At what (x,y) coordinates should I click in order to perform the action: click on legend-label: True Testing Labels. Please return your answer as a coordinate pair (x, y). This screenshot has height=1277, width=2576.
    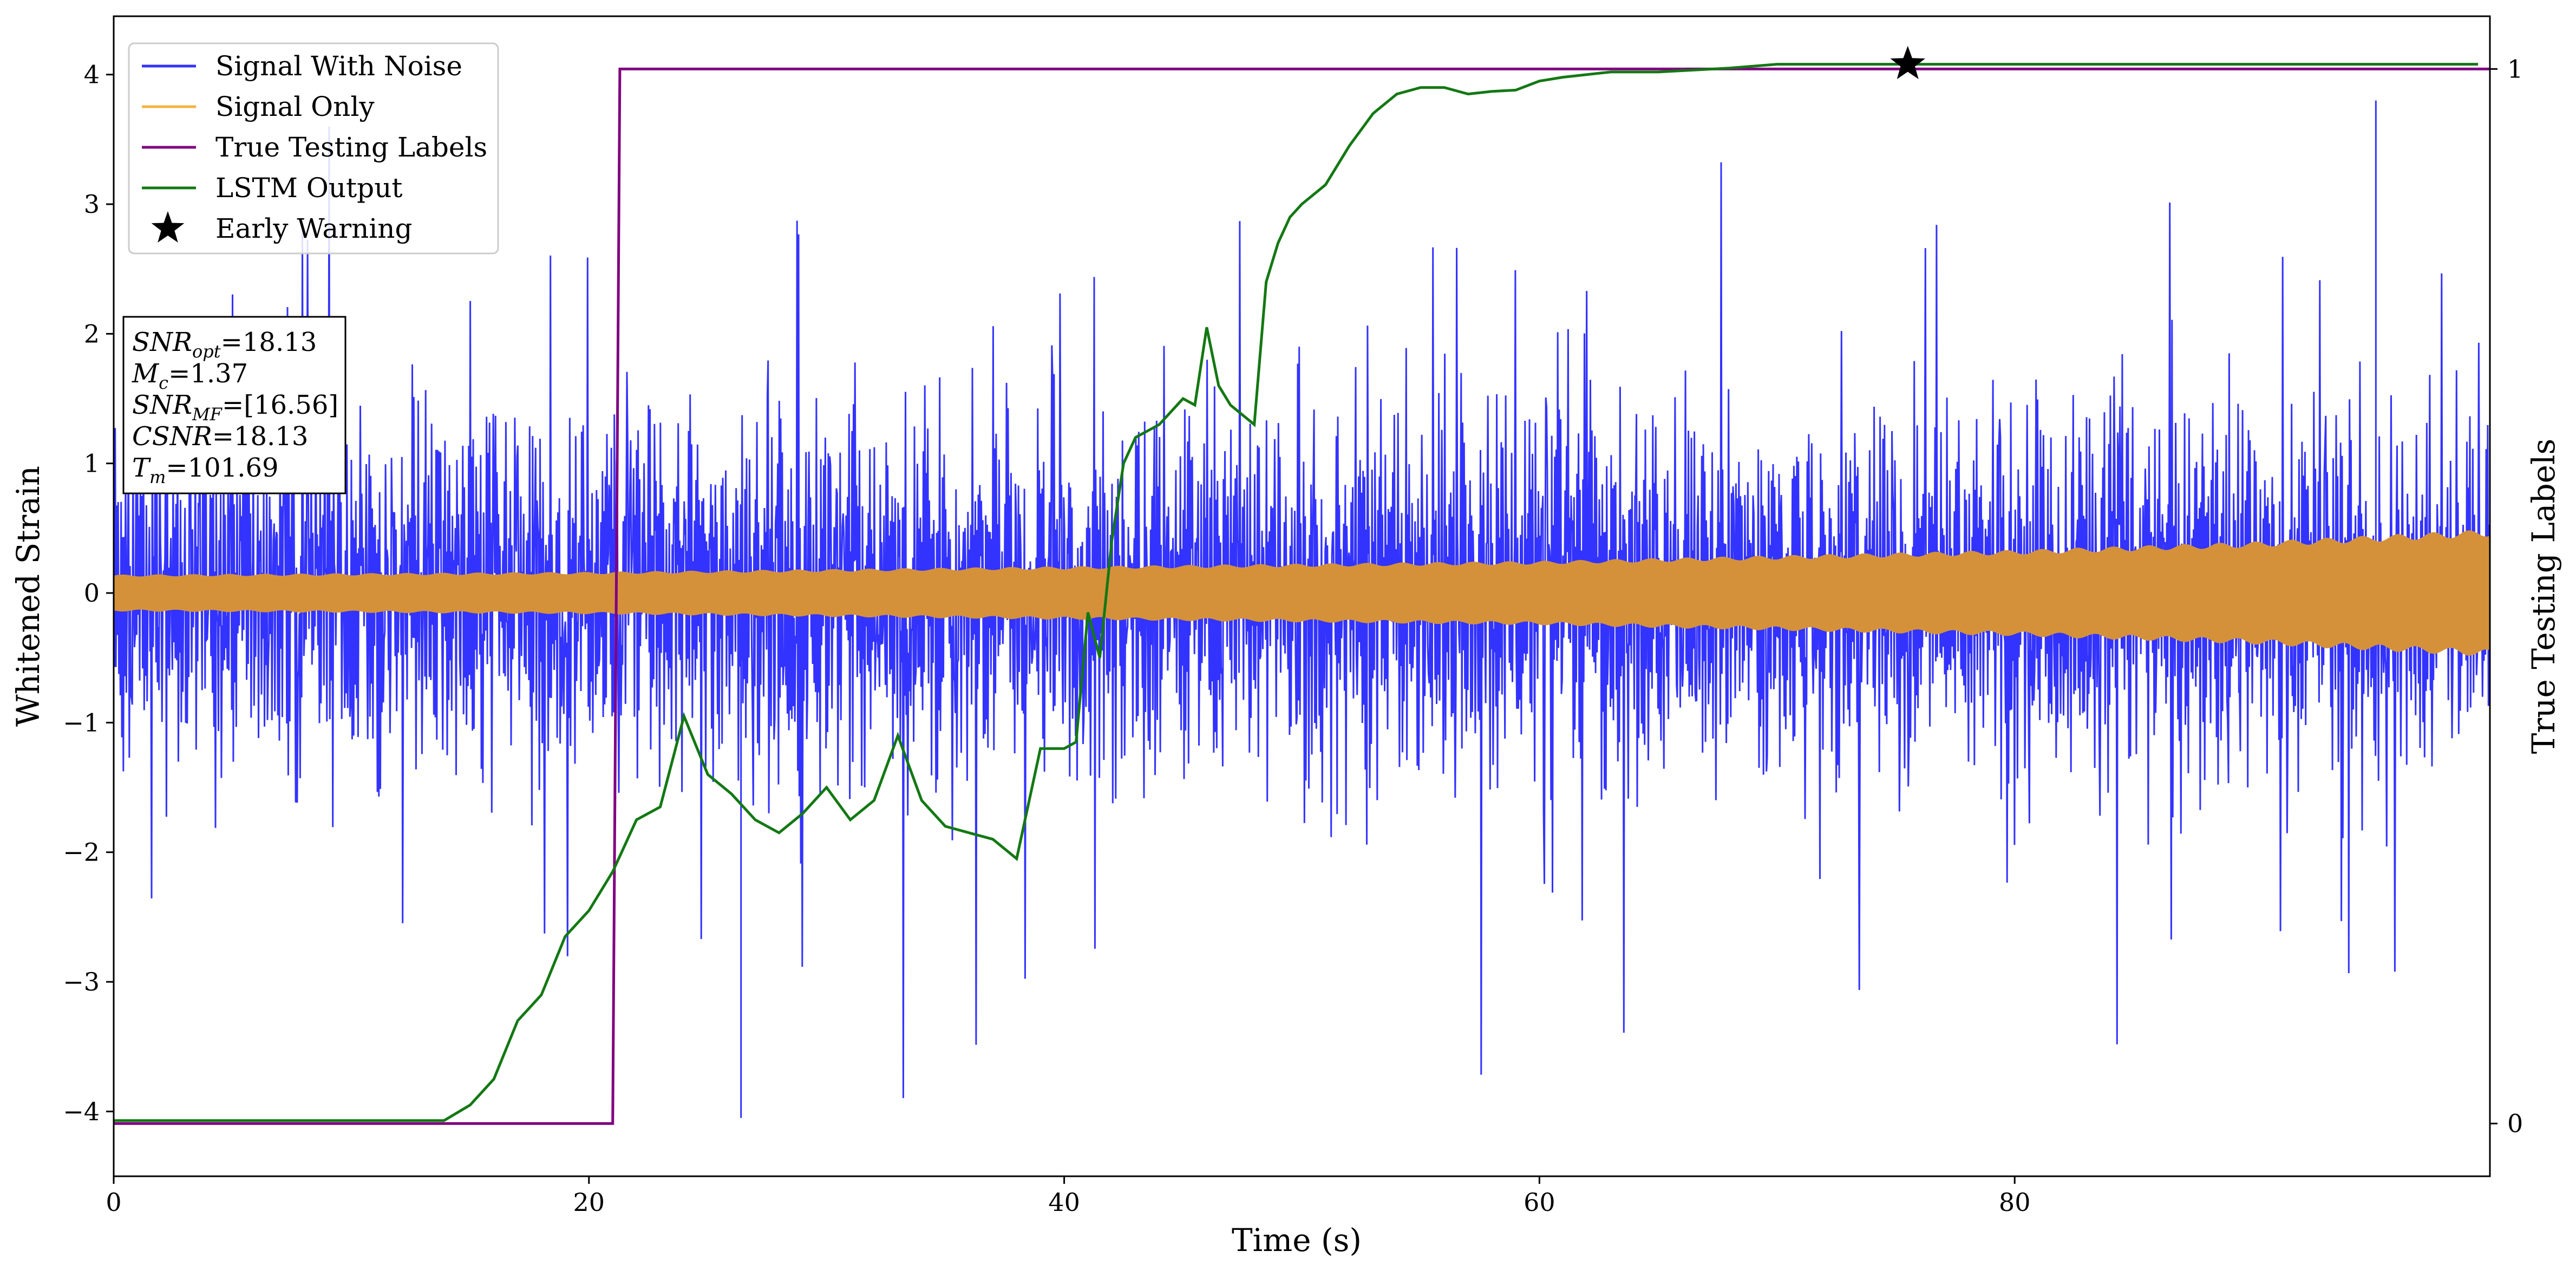
    Looking at the image, I should click on (351, 147).